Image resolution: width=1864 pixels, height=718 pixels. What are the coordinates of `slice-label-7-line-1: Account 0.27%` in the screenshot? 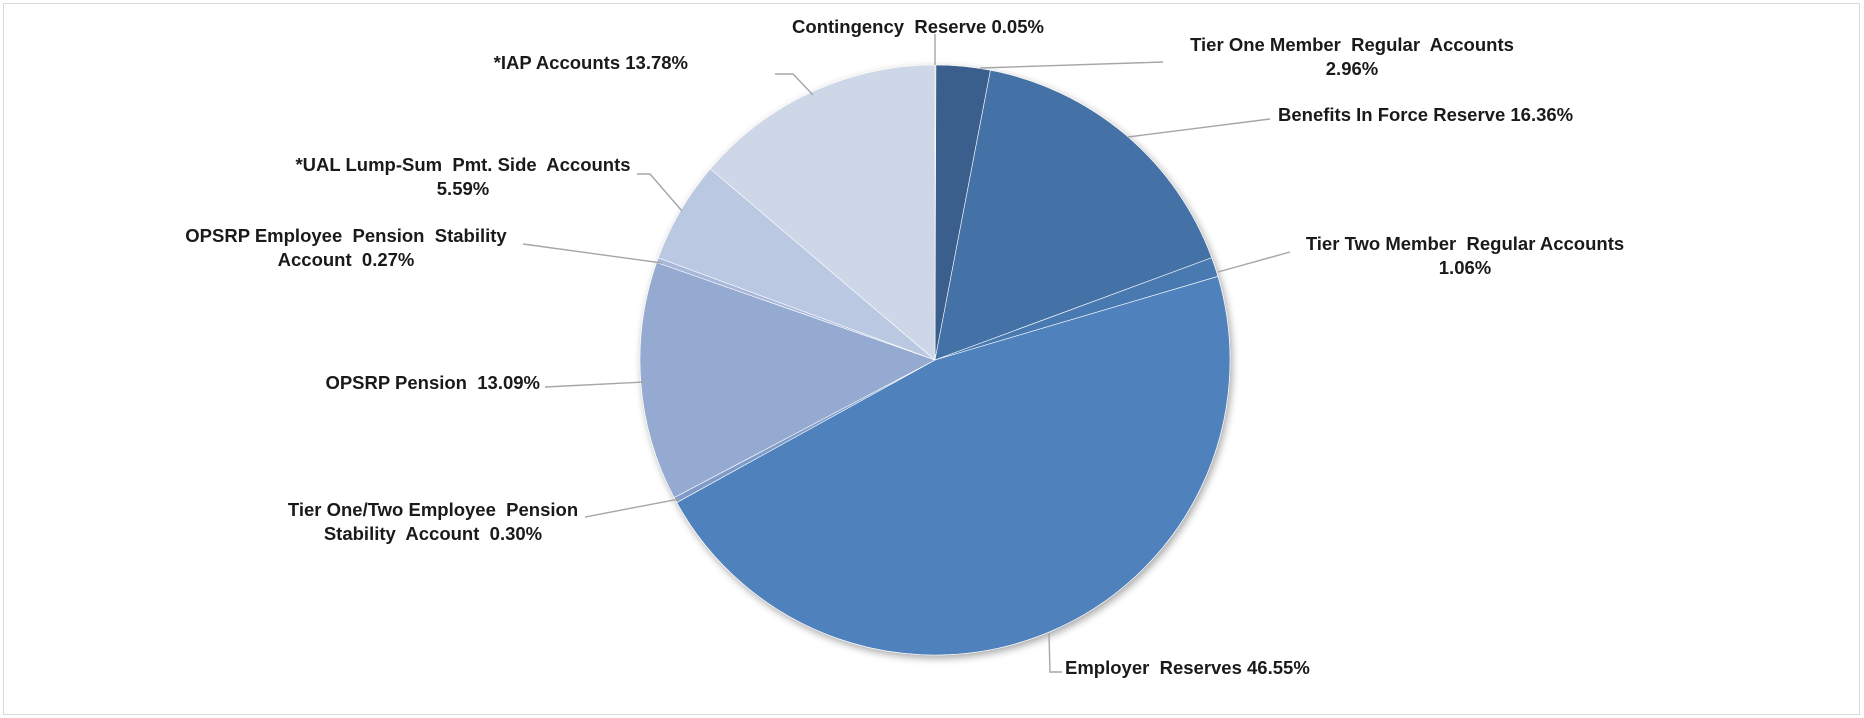 It's located at (346, 259).